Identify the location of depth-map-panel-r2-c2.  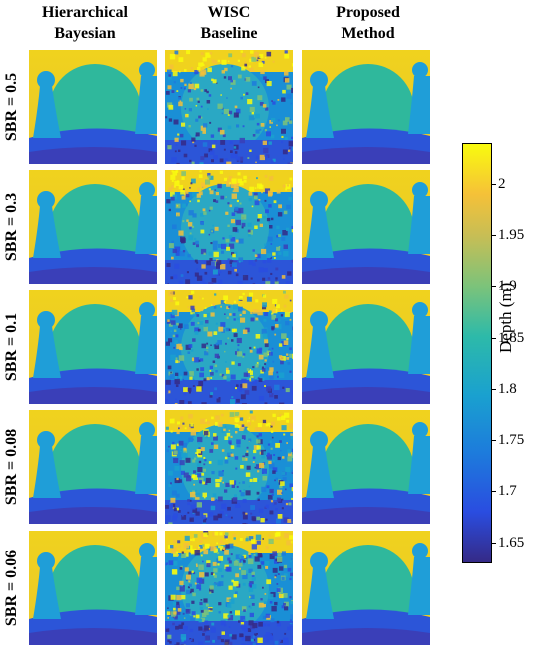
(366, 347).